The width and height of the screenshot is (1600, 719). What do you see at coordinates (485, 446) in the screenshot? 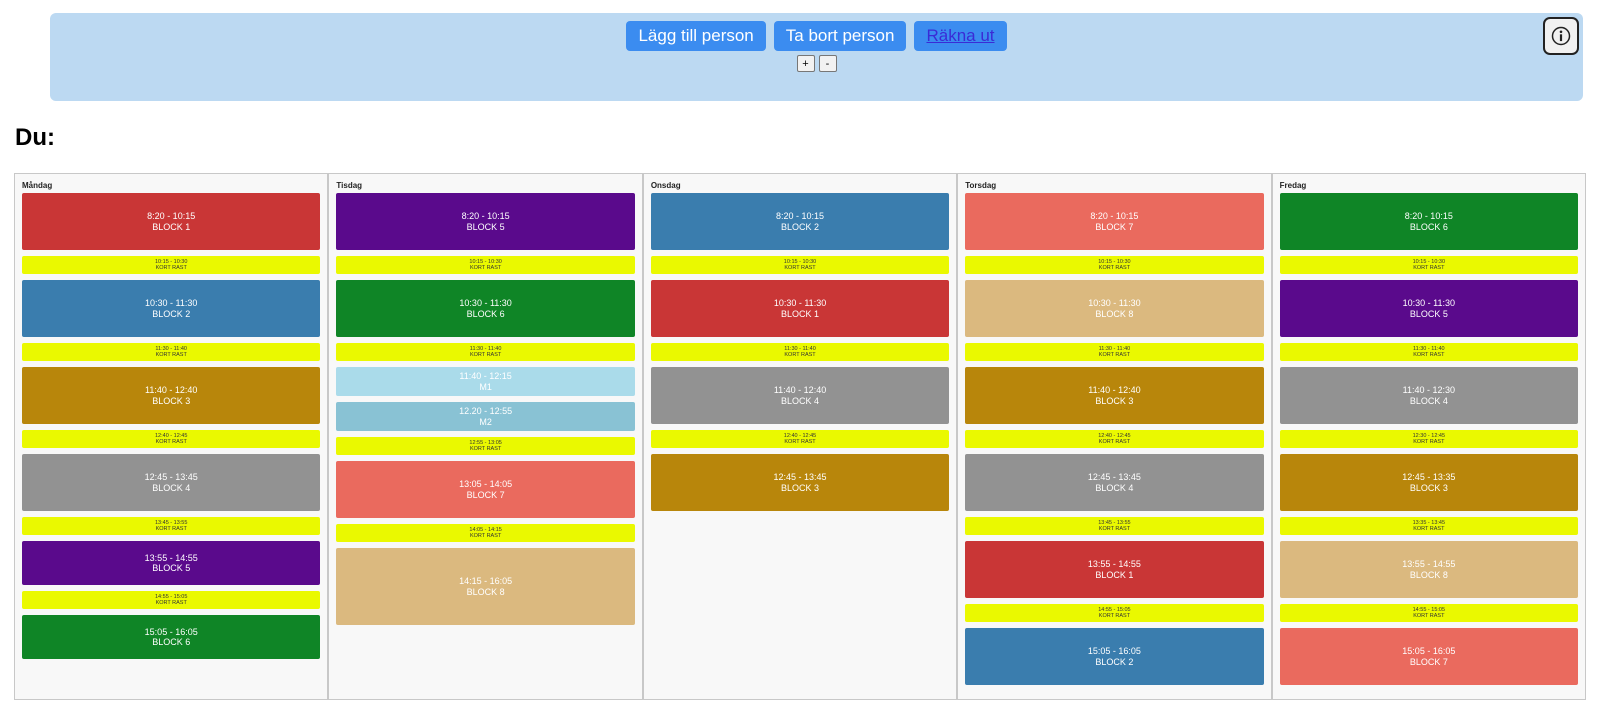
I see `break-slot: 12:55 - 13:05 KORT RAST` at bounding box center [485, 446].